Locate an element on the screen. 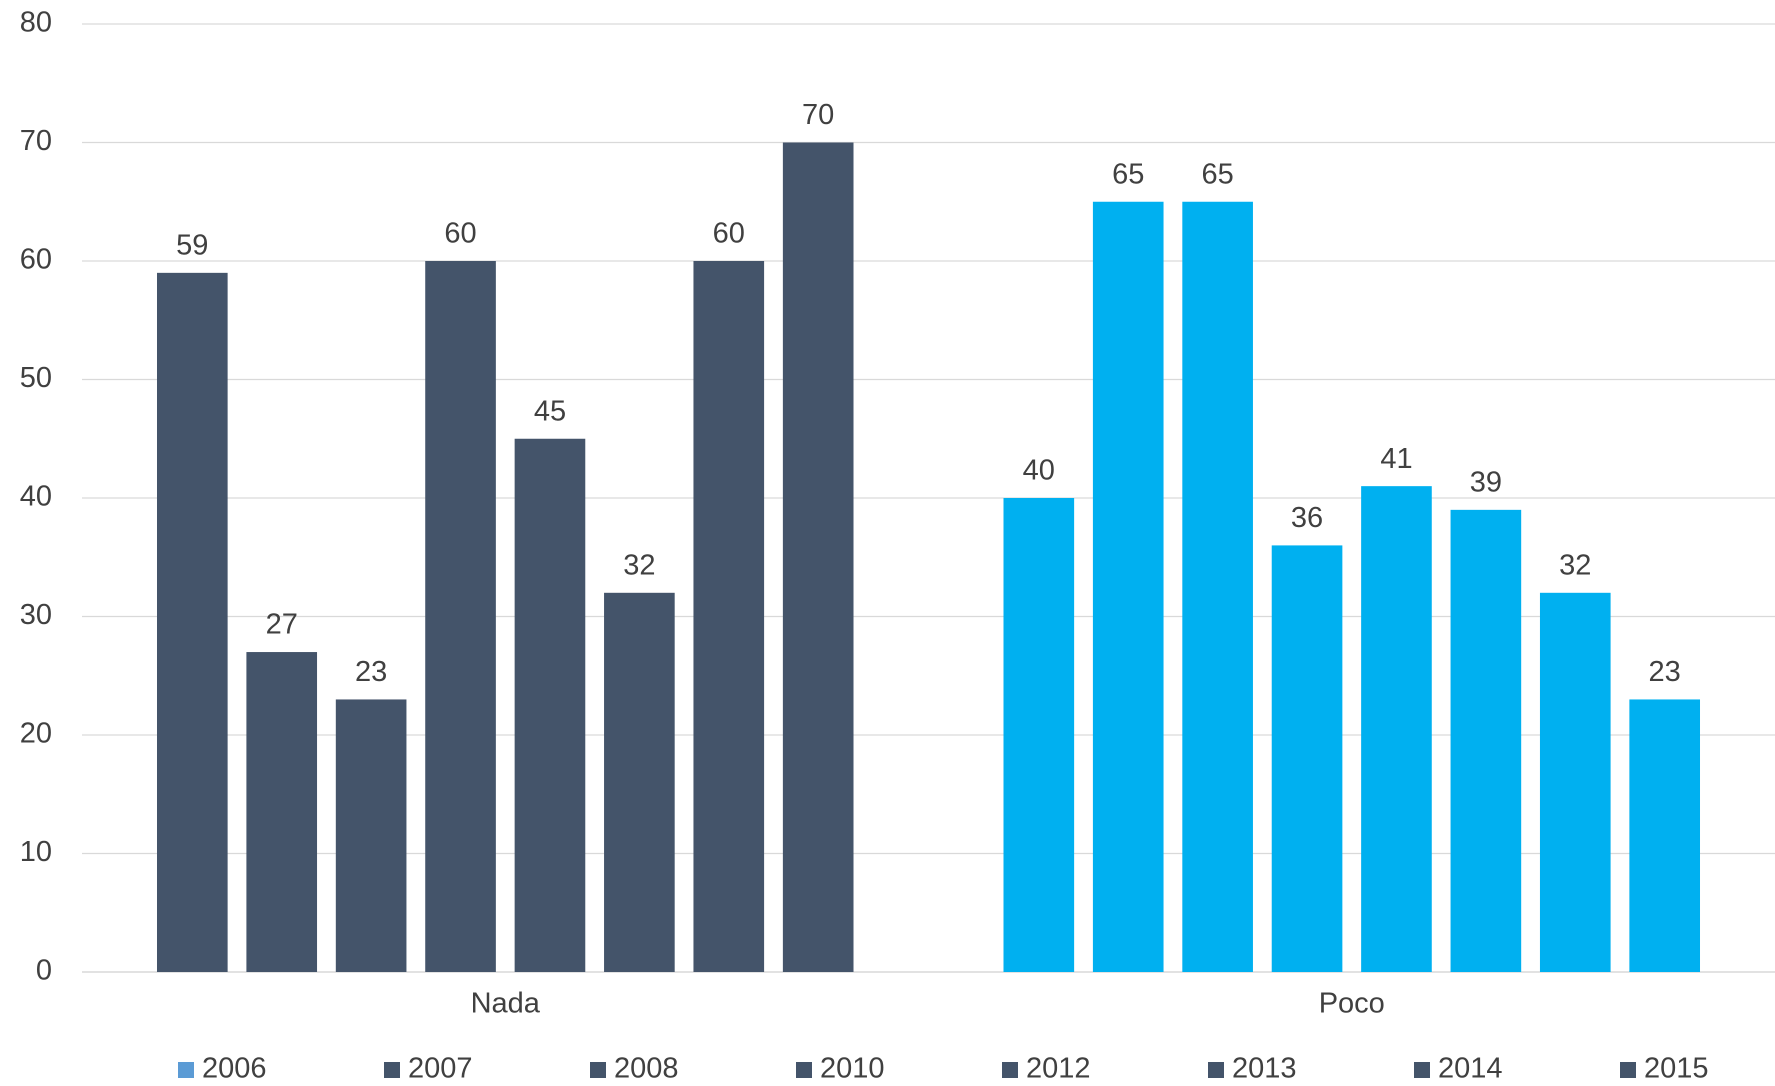 The height and width of the screenshot is (1086, 1775). data-label: 27 is located at coordinates (282, 625).